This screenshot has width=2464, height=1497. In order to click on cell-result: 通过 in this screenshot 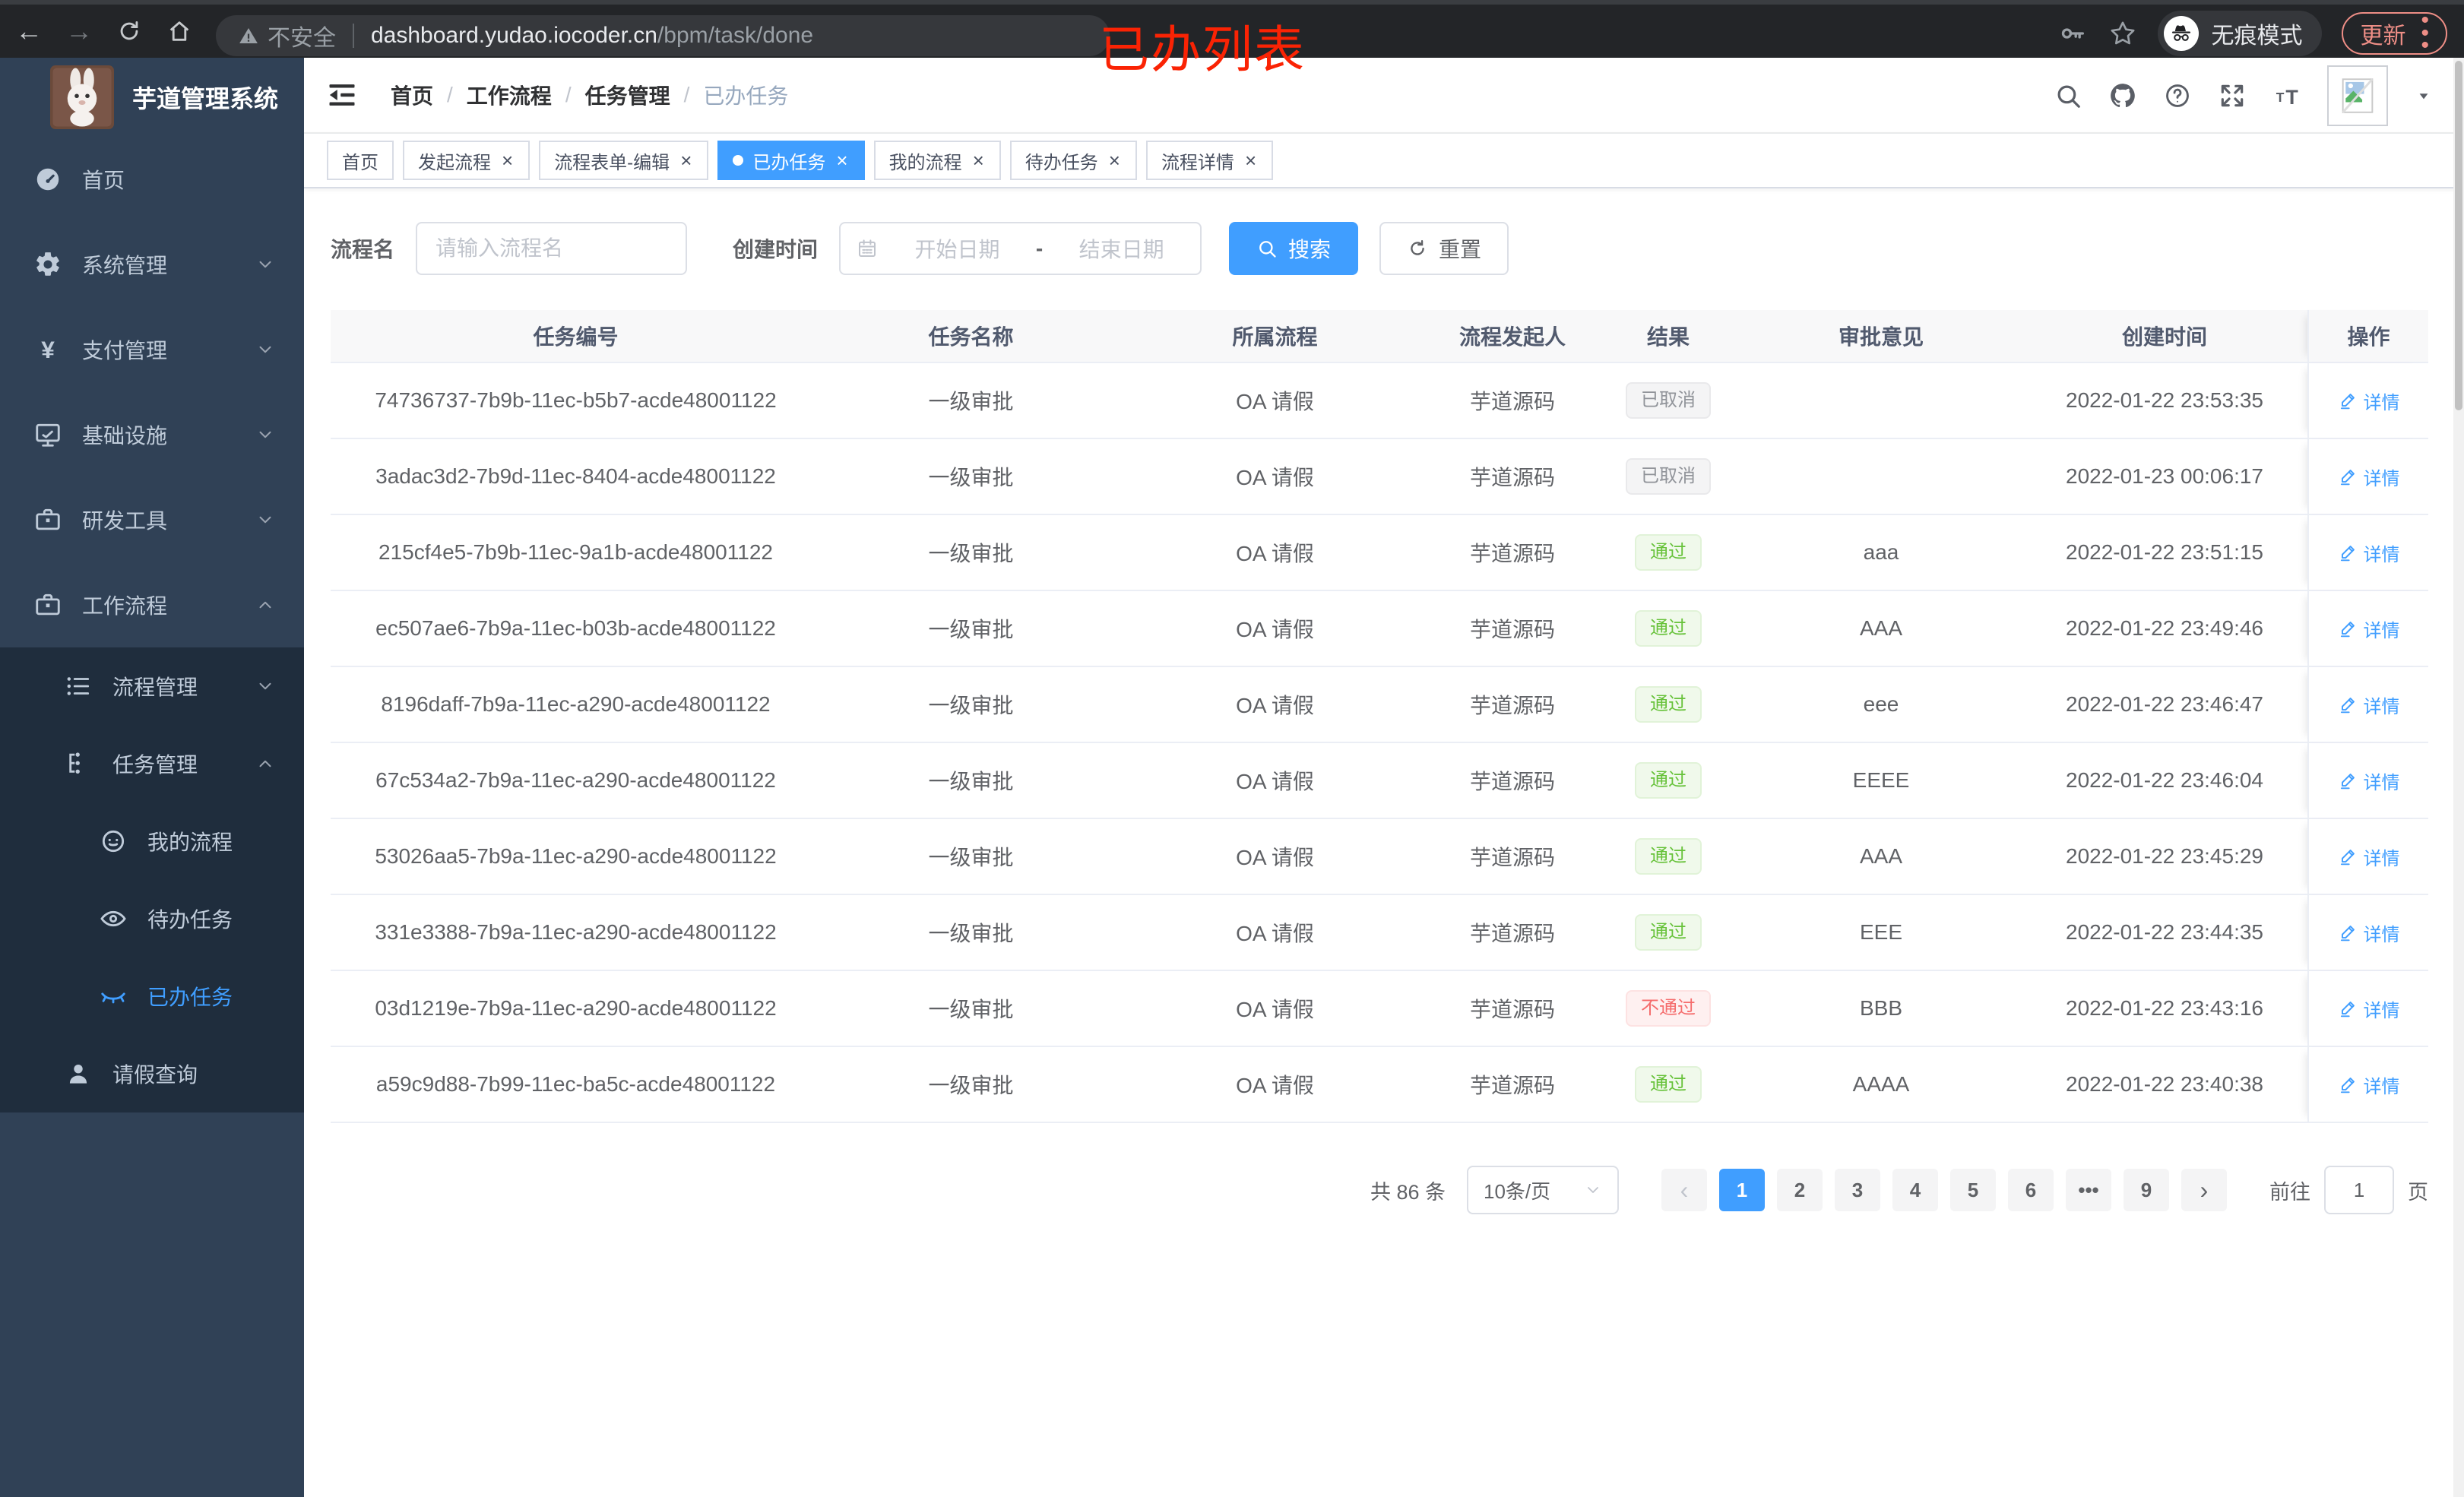, I will do `click(1668, 1084)`.